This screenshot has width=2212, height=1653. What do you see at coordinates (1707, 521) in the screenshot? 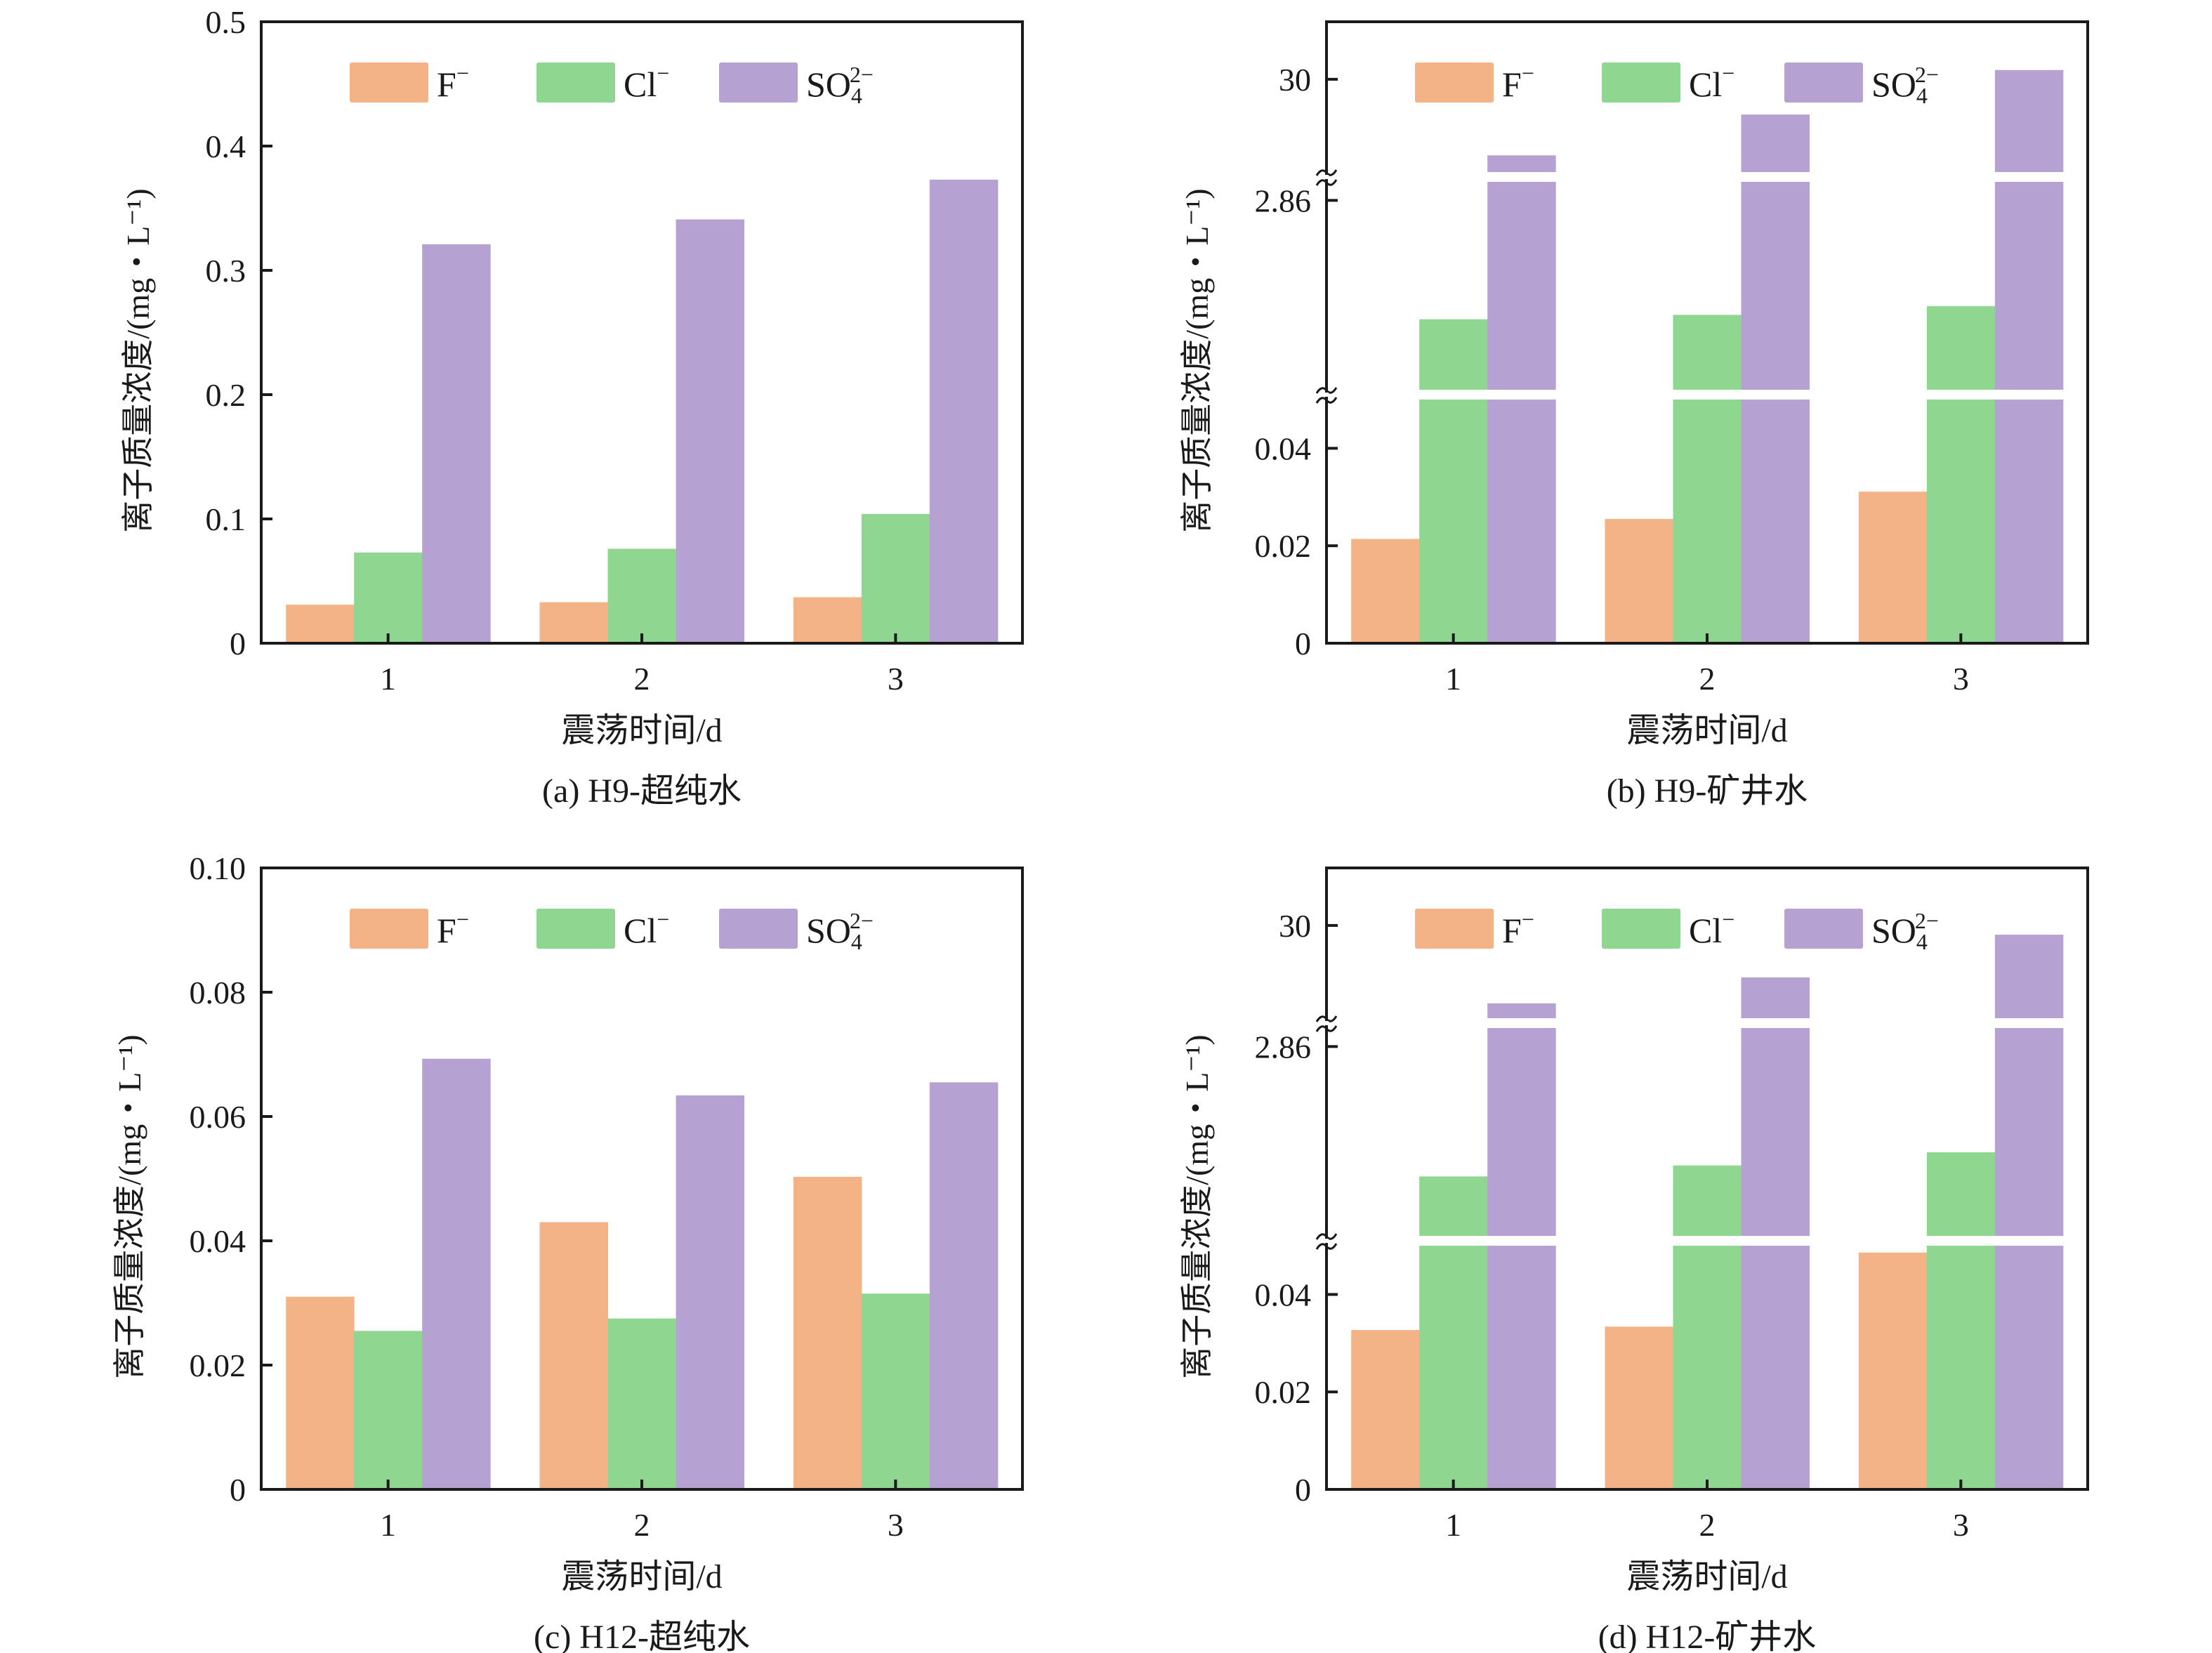
I see `bar-b-Cl-2-part0` at bounding box center [1707, 521].